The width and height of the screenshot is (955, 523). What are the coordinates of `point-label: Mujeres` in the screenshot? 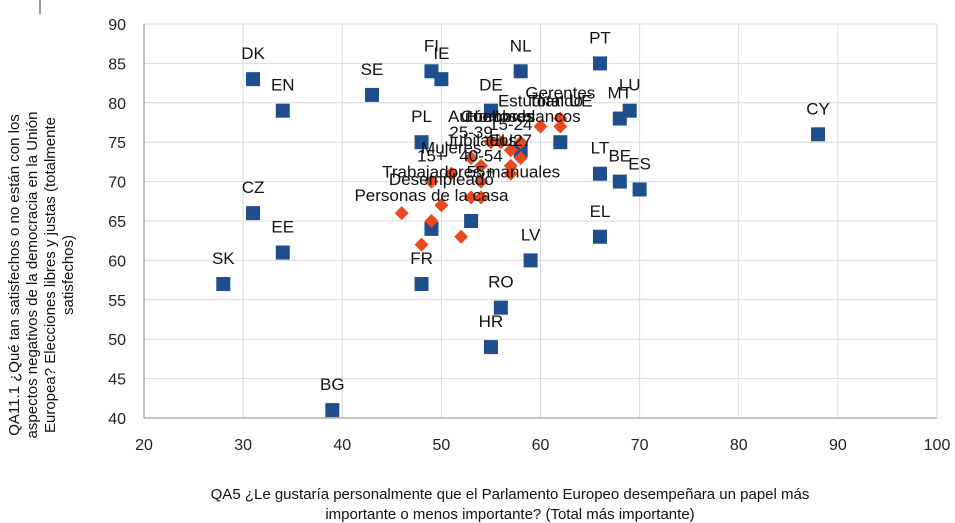 It's located at (451, 148).